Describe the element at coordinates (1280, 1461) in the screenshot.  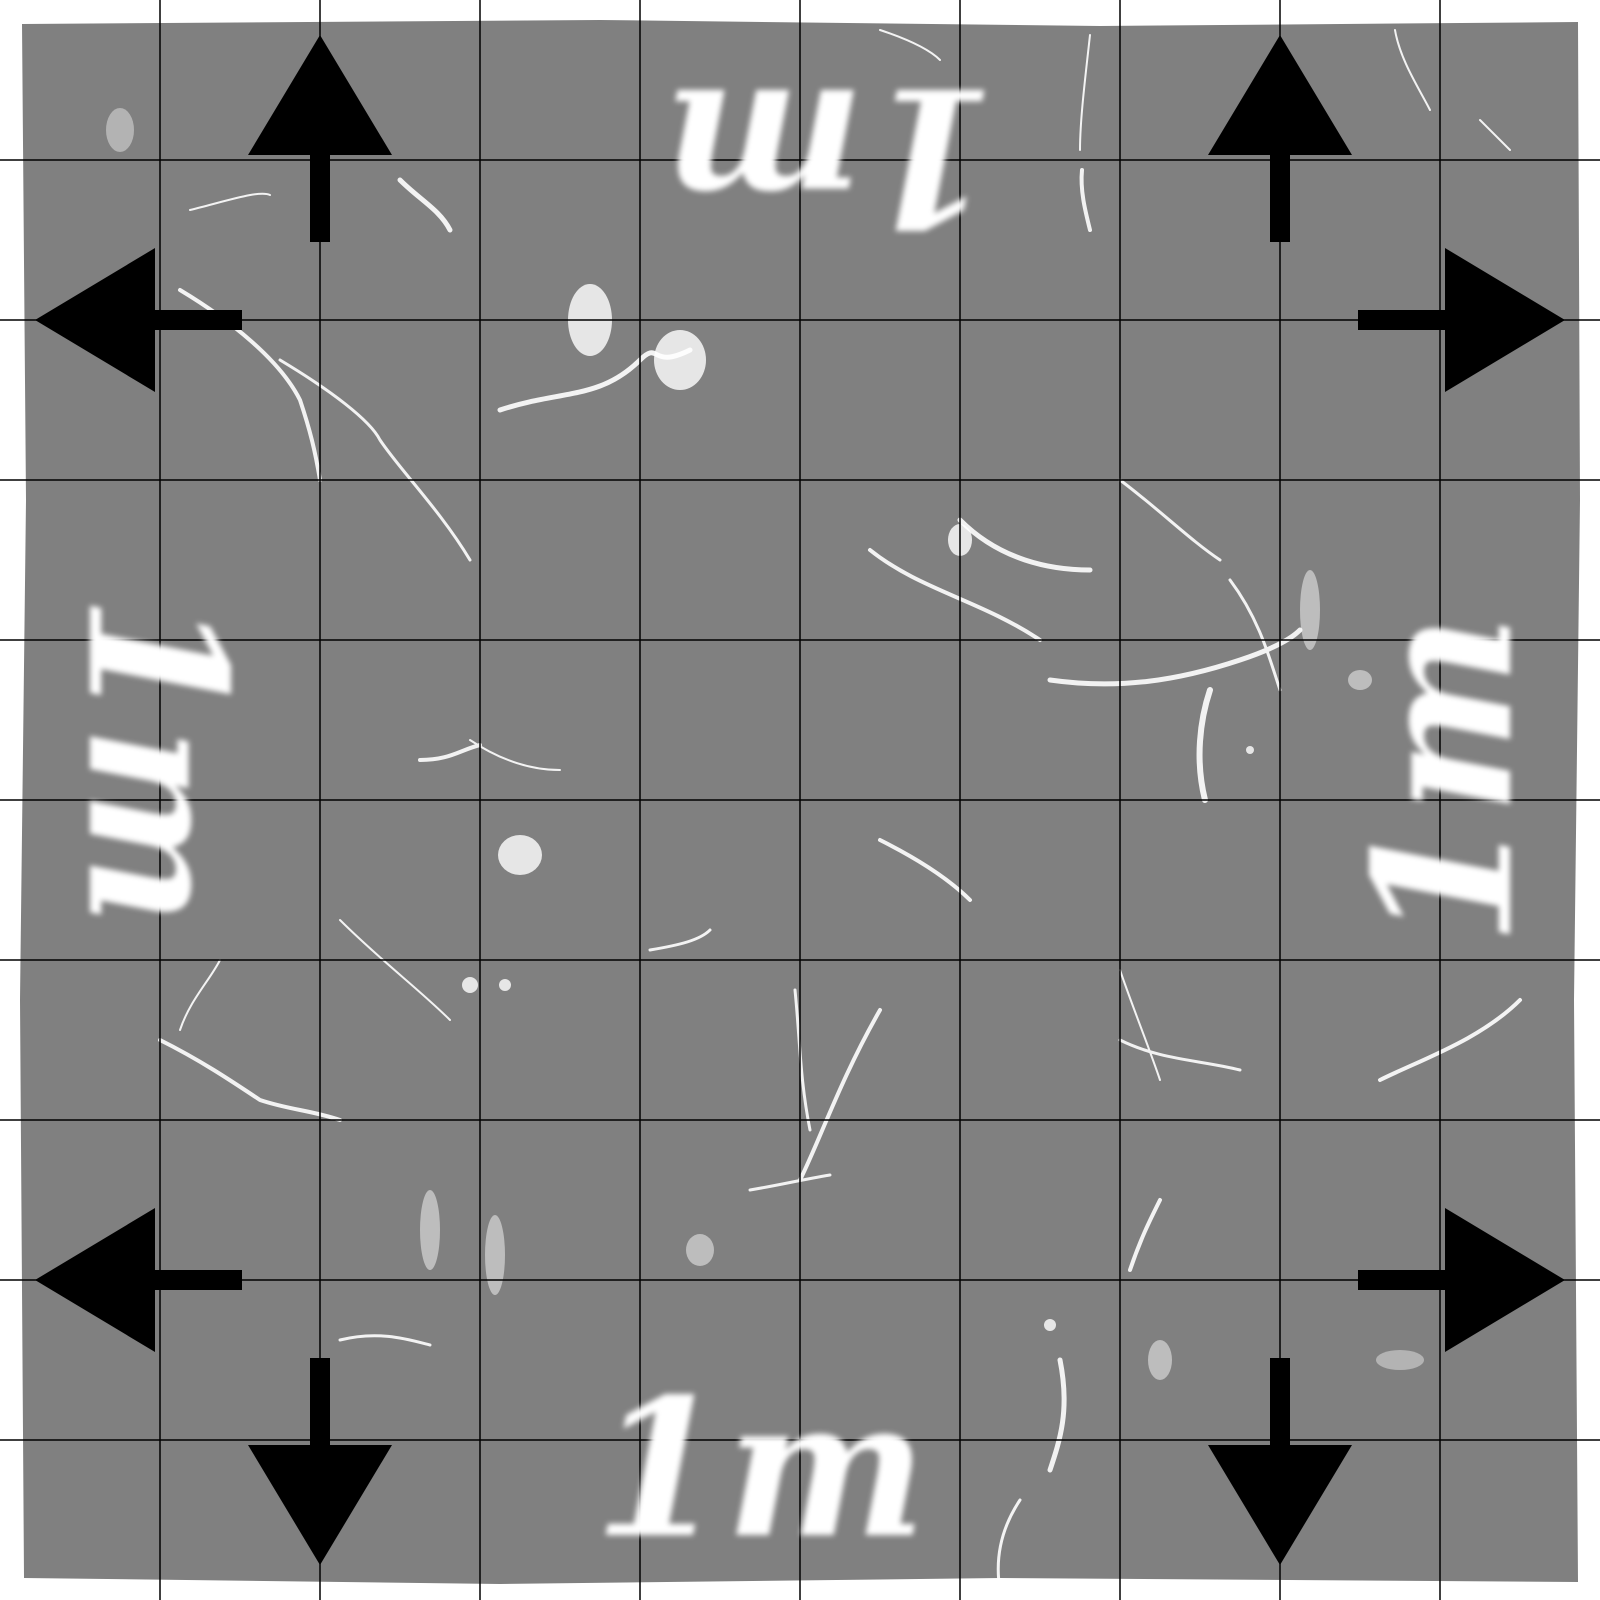
I see `arrow-icon-bottom-right-down` at that location.